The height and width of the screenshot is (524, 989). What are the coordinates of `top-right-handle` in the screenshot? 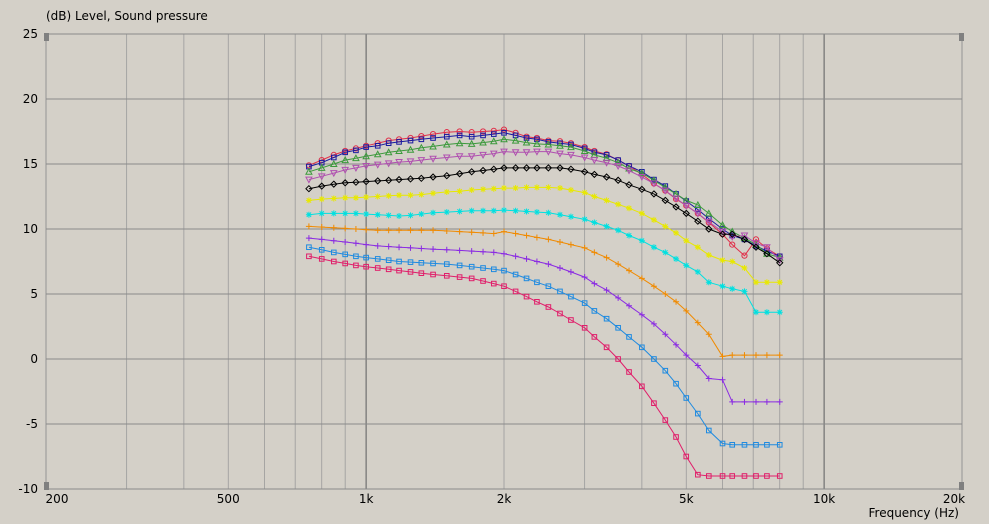 It's located at (961, 37).